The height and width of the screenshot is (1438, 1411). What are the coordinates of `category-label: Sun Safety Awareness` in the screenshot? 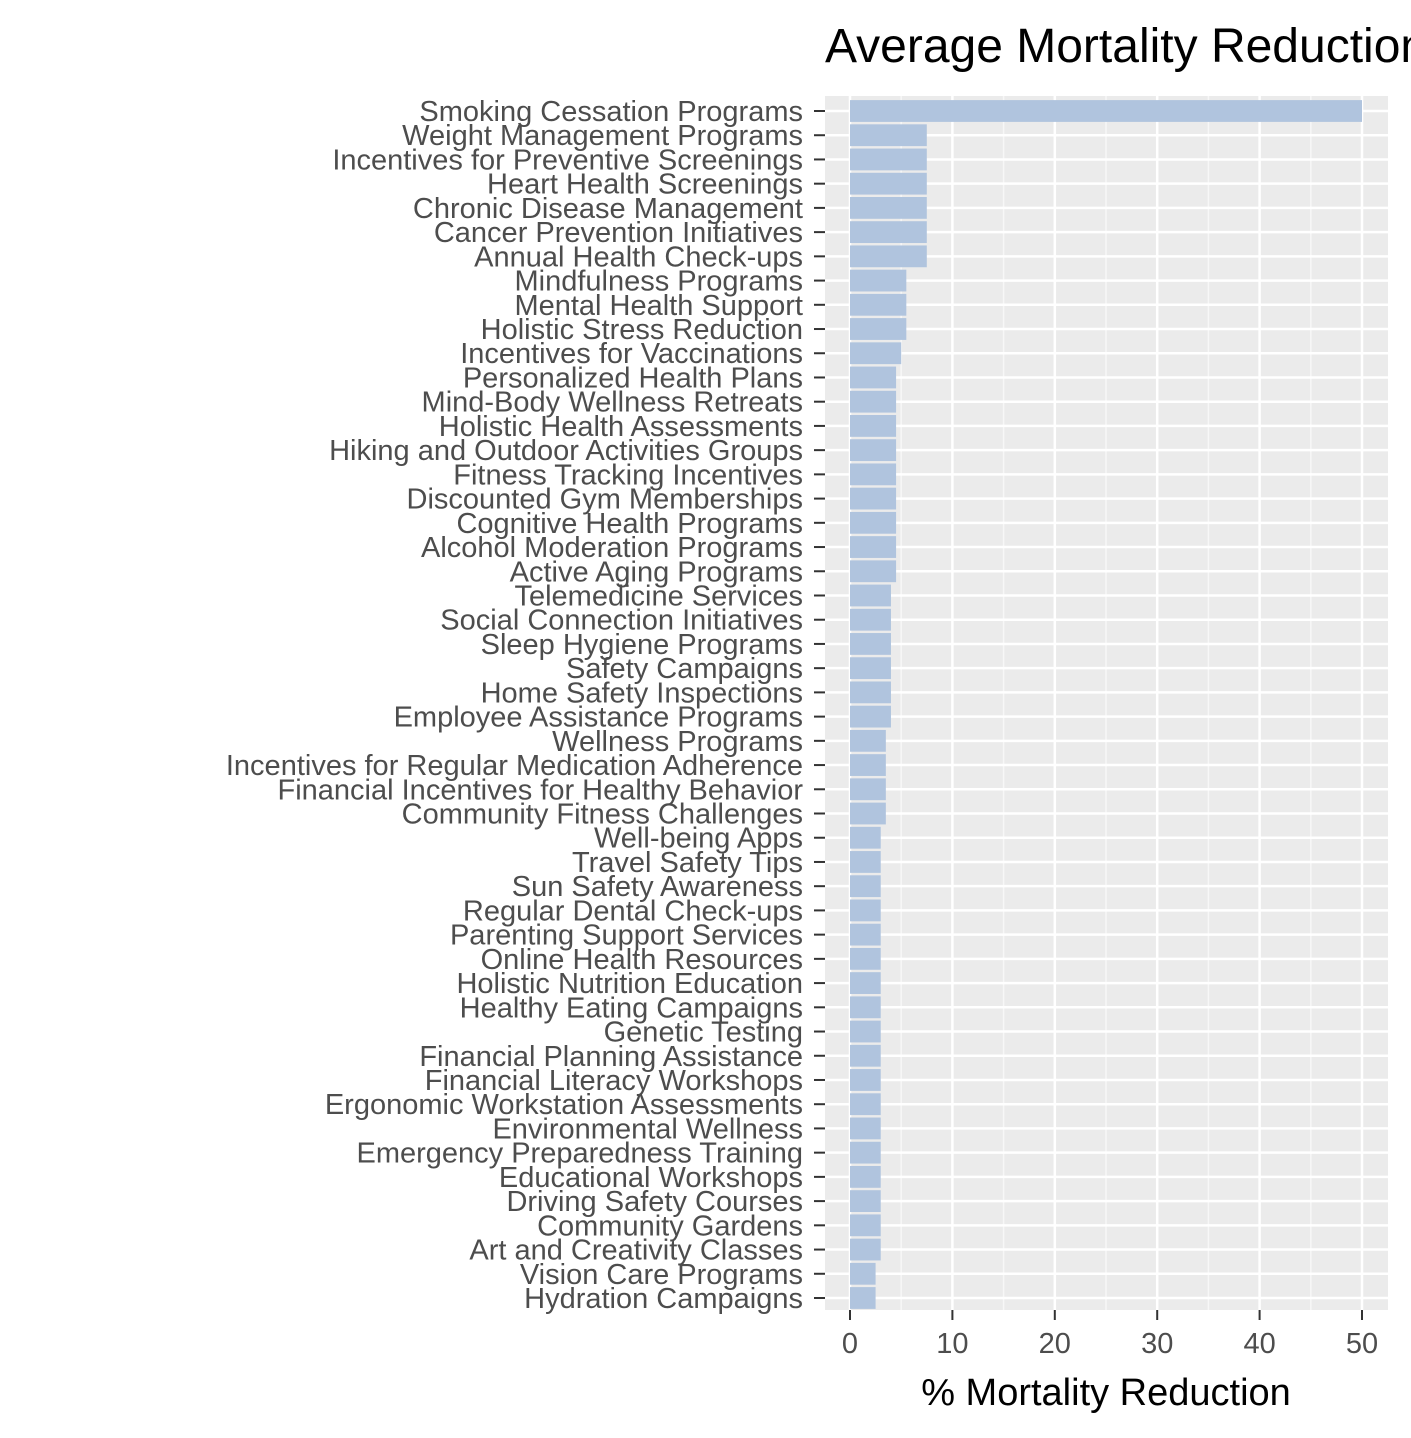 It's located at (657, 887).